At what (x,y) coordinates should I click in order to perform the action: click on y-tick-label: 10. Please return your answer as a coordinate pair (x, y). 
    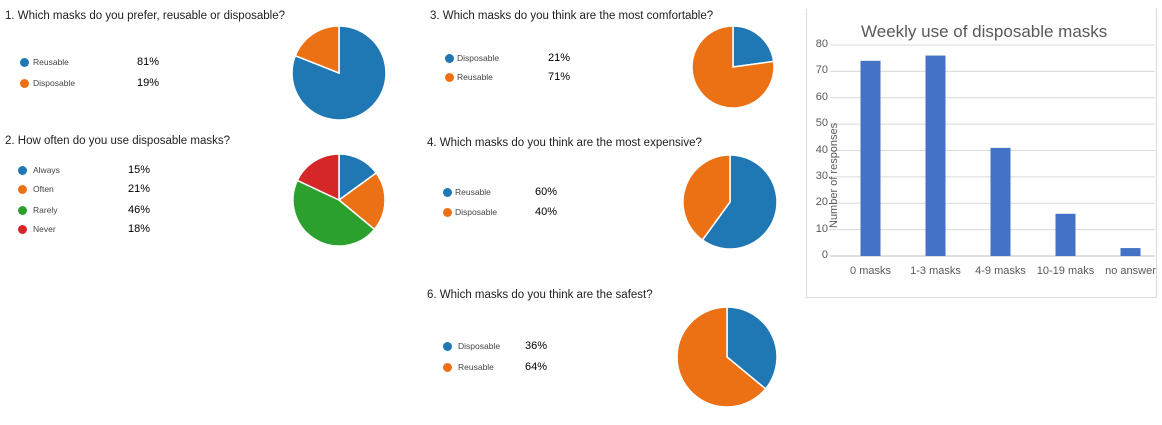
    Looking at the image, I should click on (821, 228).